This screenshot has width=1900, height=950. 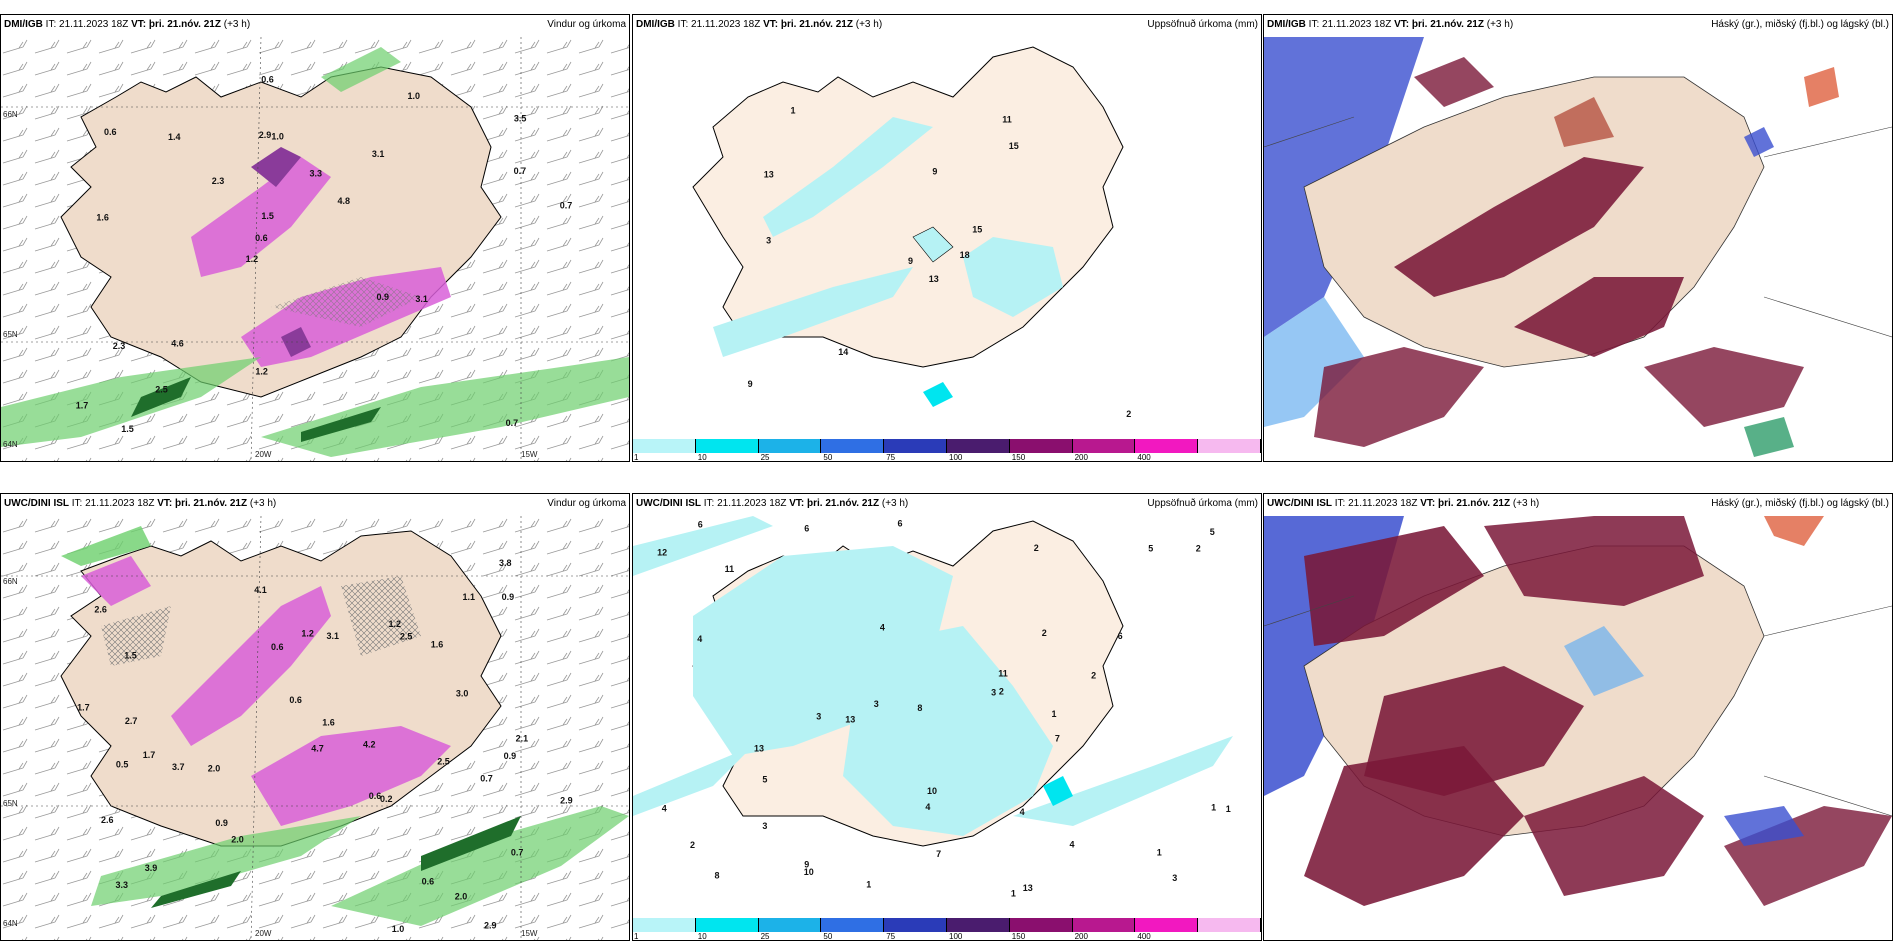 I want to click on colorbar-tick: 400, so click(x=1144, y=936).